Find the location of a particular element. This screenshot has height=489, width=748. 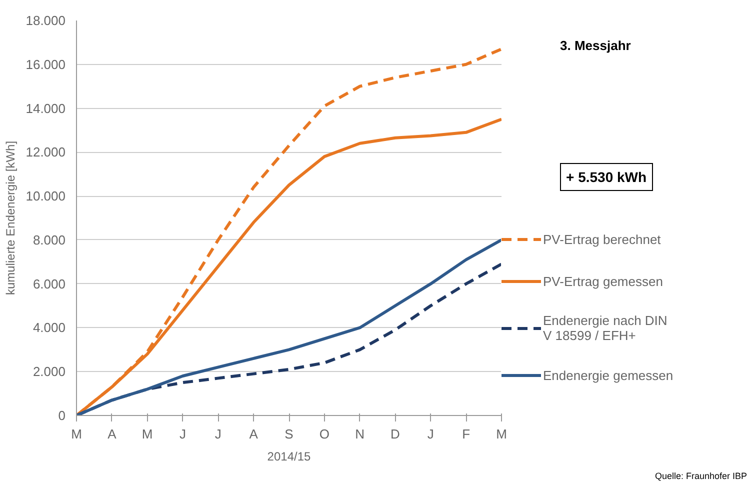

y-tick-label: 12.000 is located at coordinates (46, 152).